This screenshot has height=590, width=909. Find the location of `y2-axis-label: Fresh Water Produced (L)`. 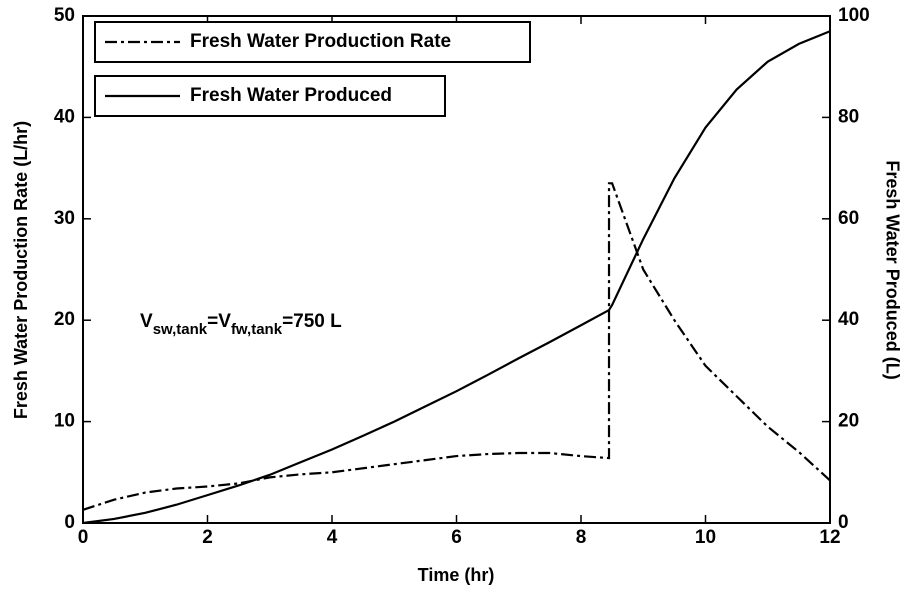

y2-axis-label: Fresh Water Produced (L) is located at coordinates (892, 269).